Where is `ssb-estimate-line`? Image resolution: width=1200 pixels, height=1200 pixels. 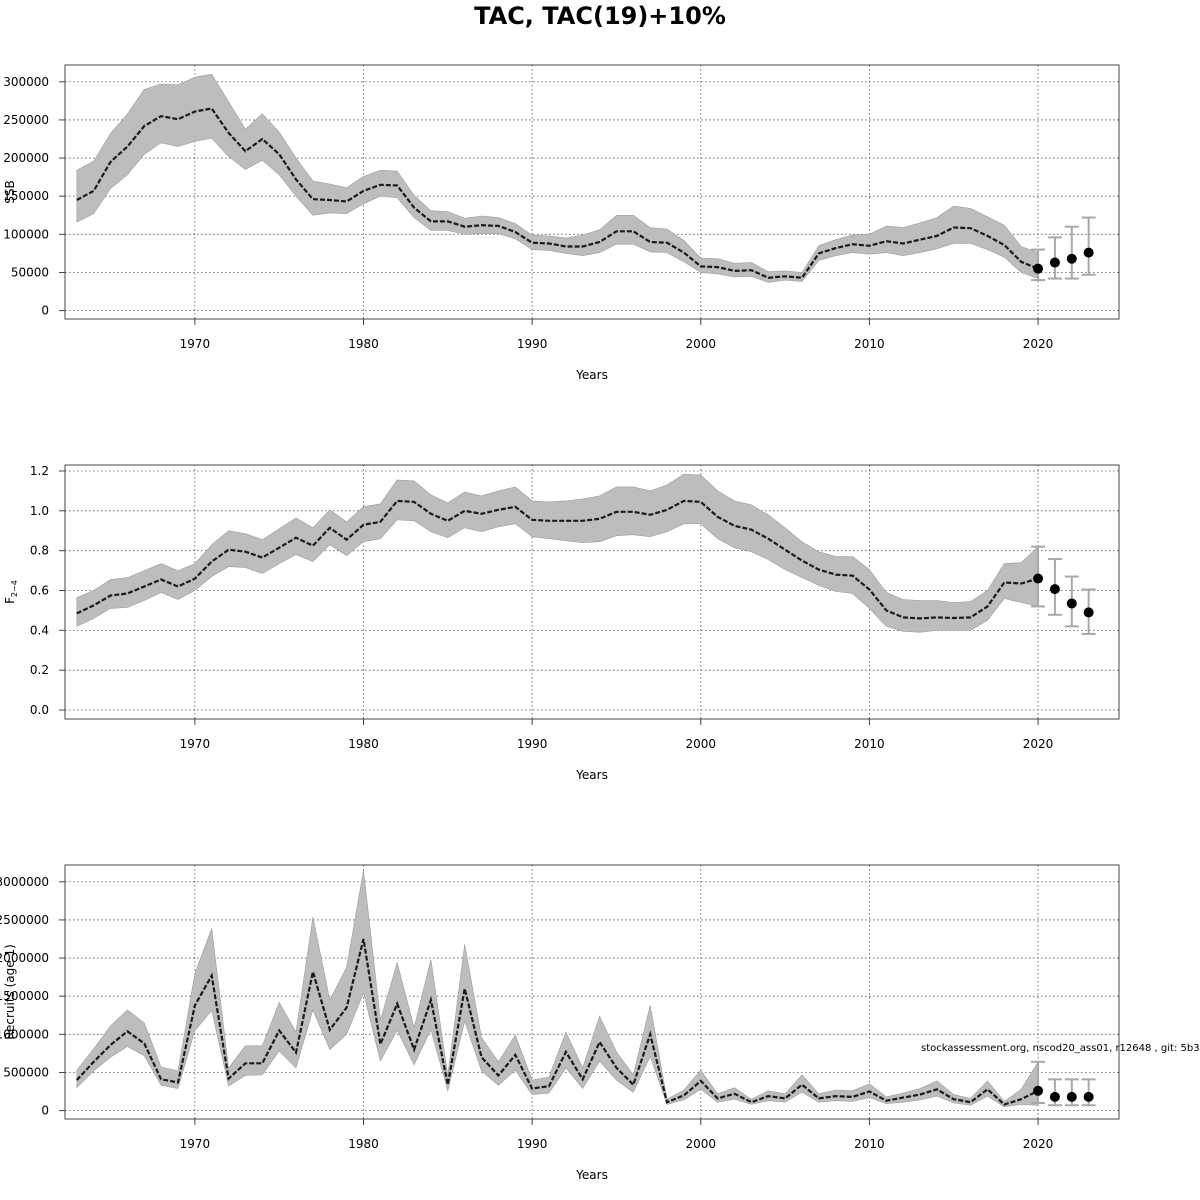
ssb-estimate-line is located at coordinates (557, 193).